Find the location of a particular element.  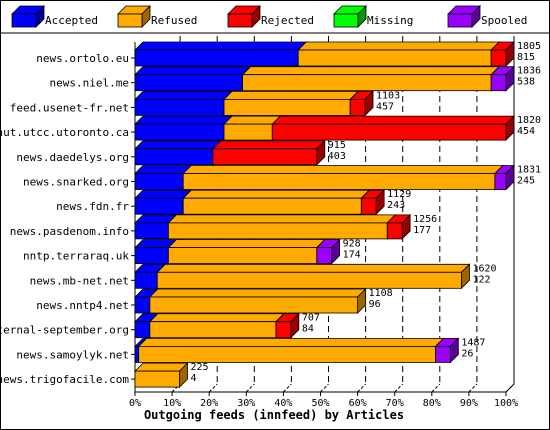

x-tick-label: 40% is located at coordinates (283, 403).